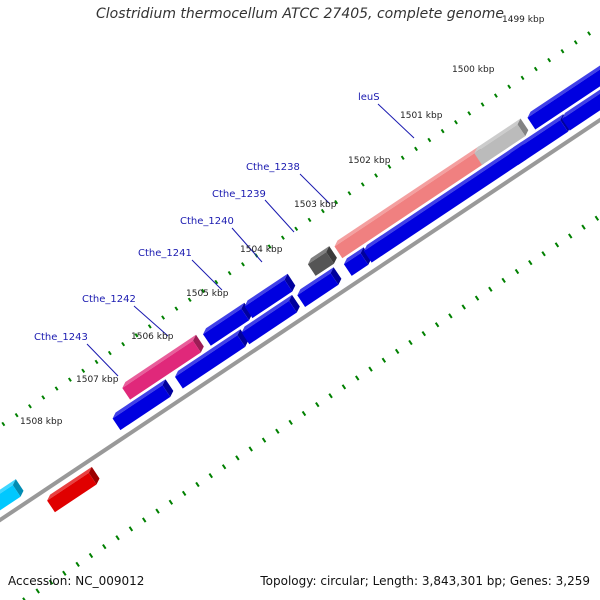  Describe the element at coordinates (501, 142) in the screenshot. I see `gene-light-gray` at that location.